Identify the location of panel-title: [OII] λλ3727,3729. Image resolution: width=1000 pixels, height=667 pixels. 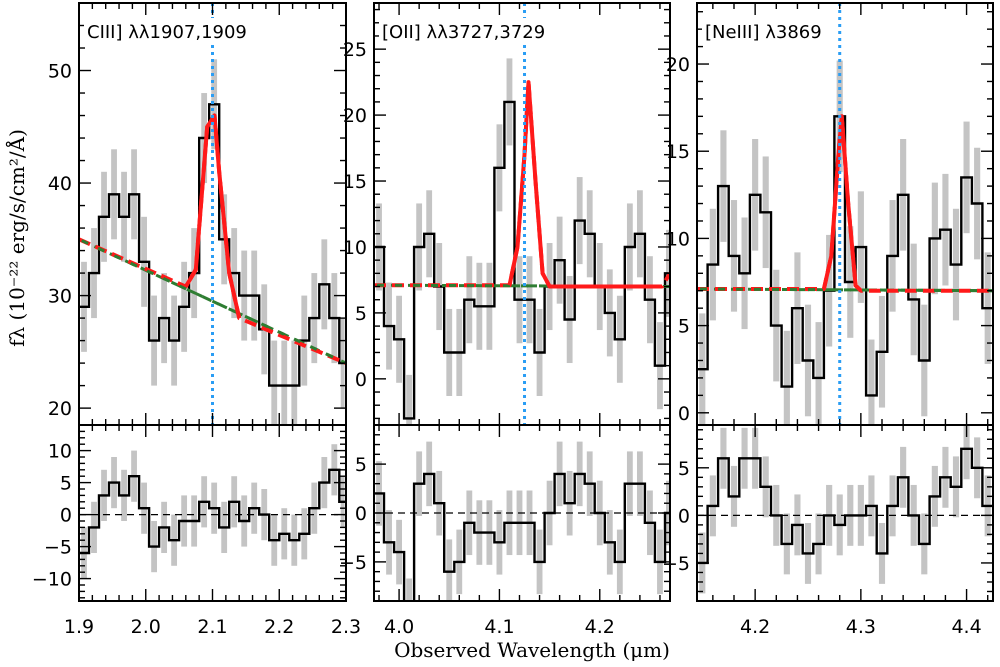
(463, 32).